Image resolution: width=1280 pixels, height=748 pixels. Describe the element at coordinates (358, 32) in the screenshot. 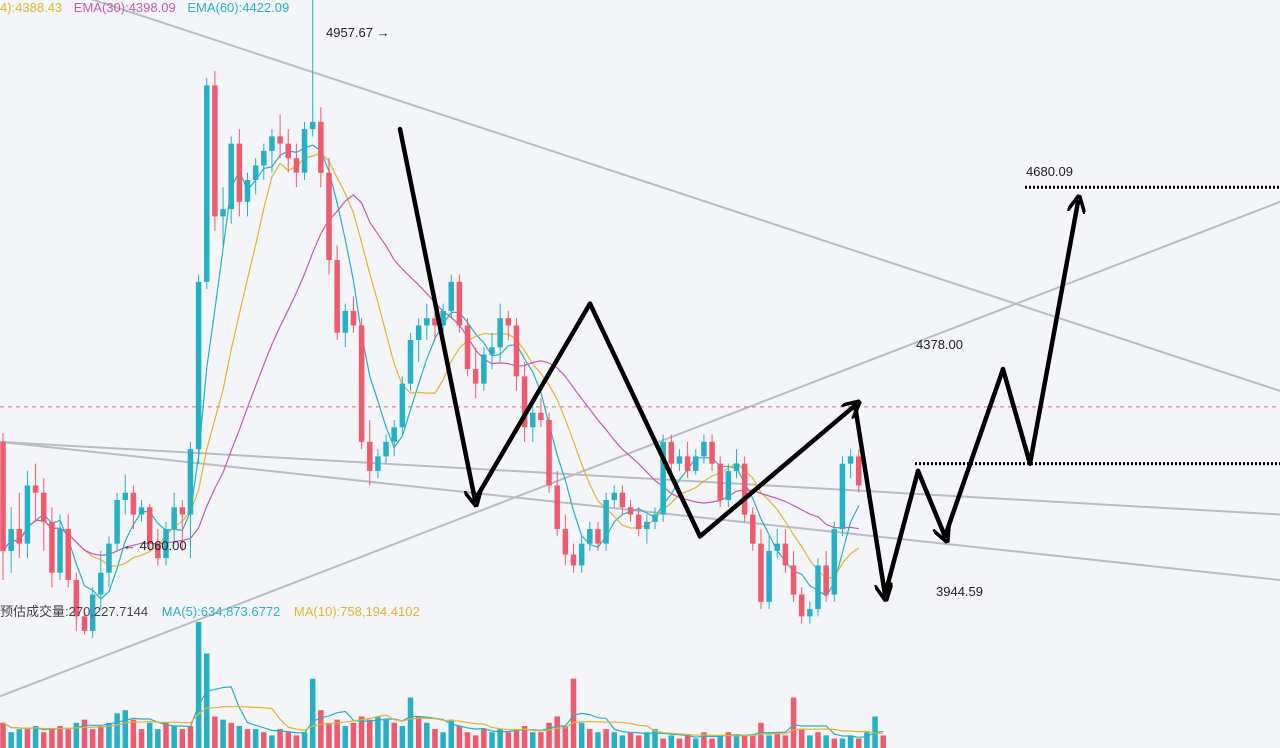

I see `high-price-label: 4957.67 →` at that location.